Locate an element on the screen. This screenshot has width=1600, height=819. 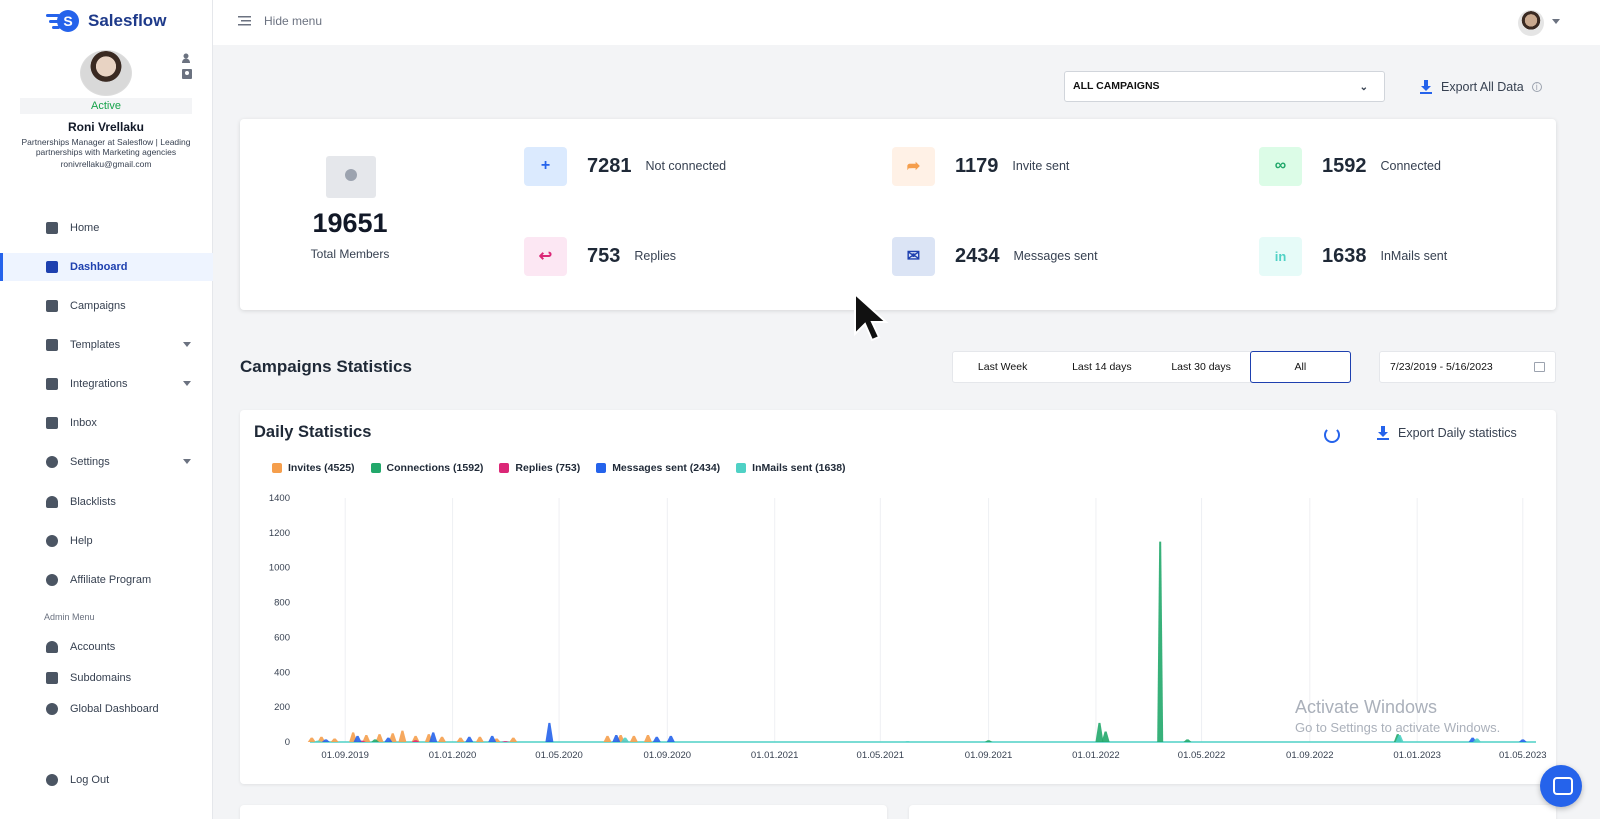
info-icon: i is located at coordinates (1536, 87).